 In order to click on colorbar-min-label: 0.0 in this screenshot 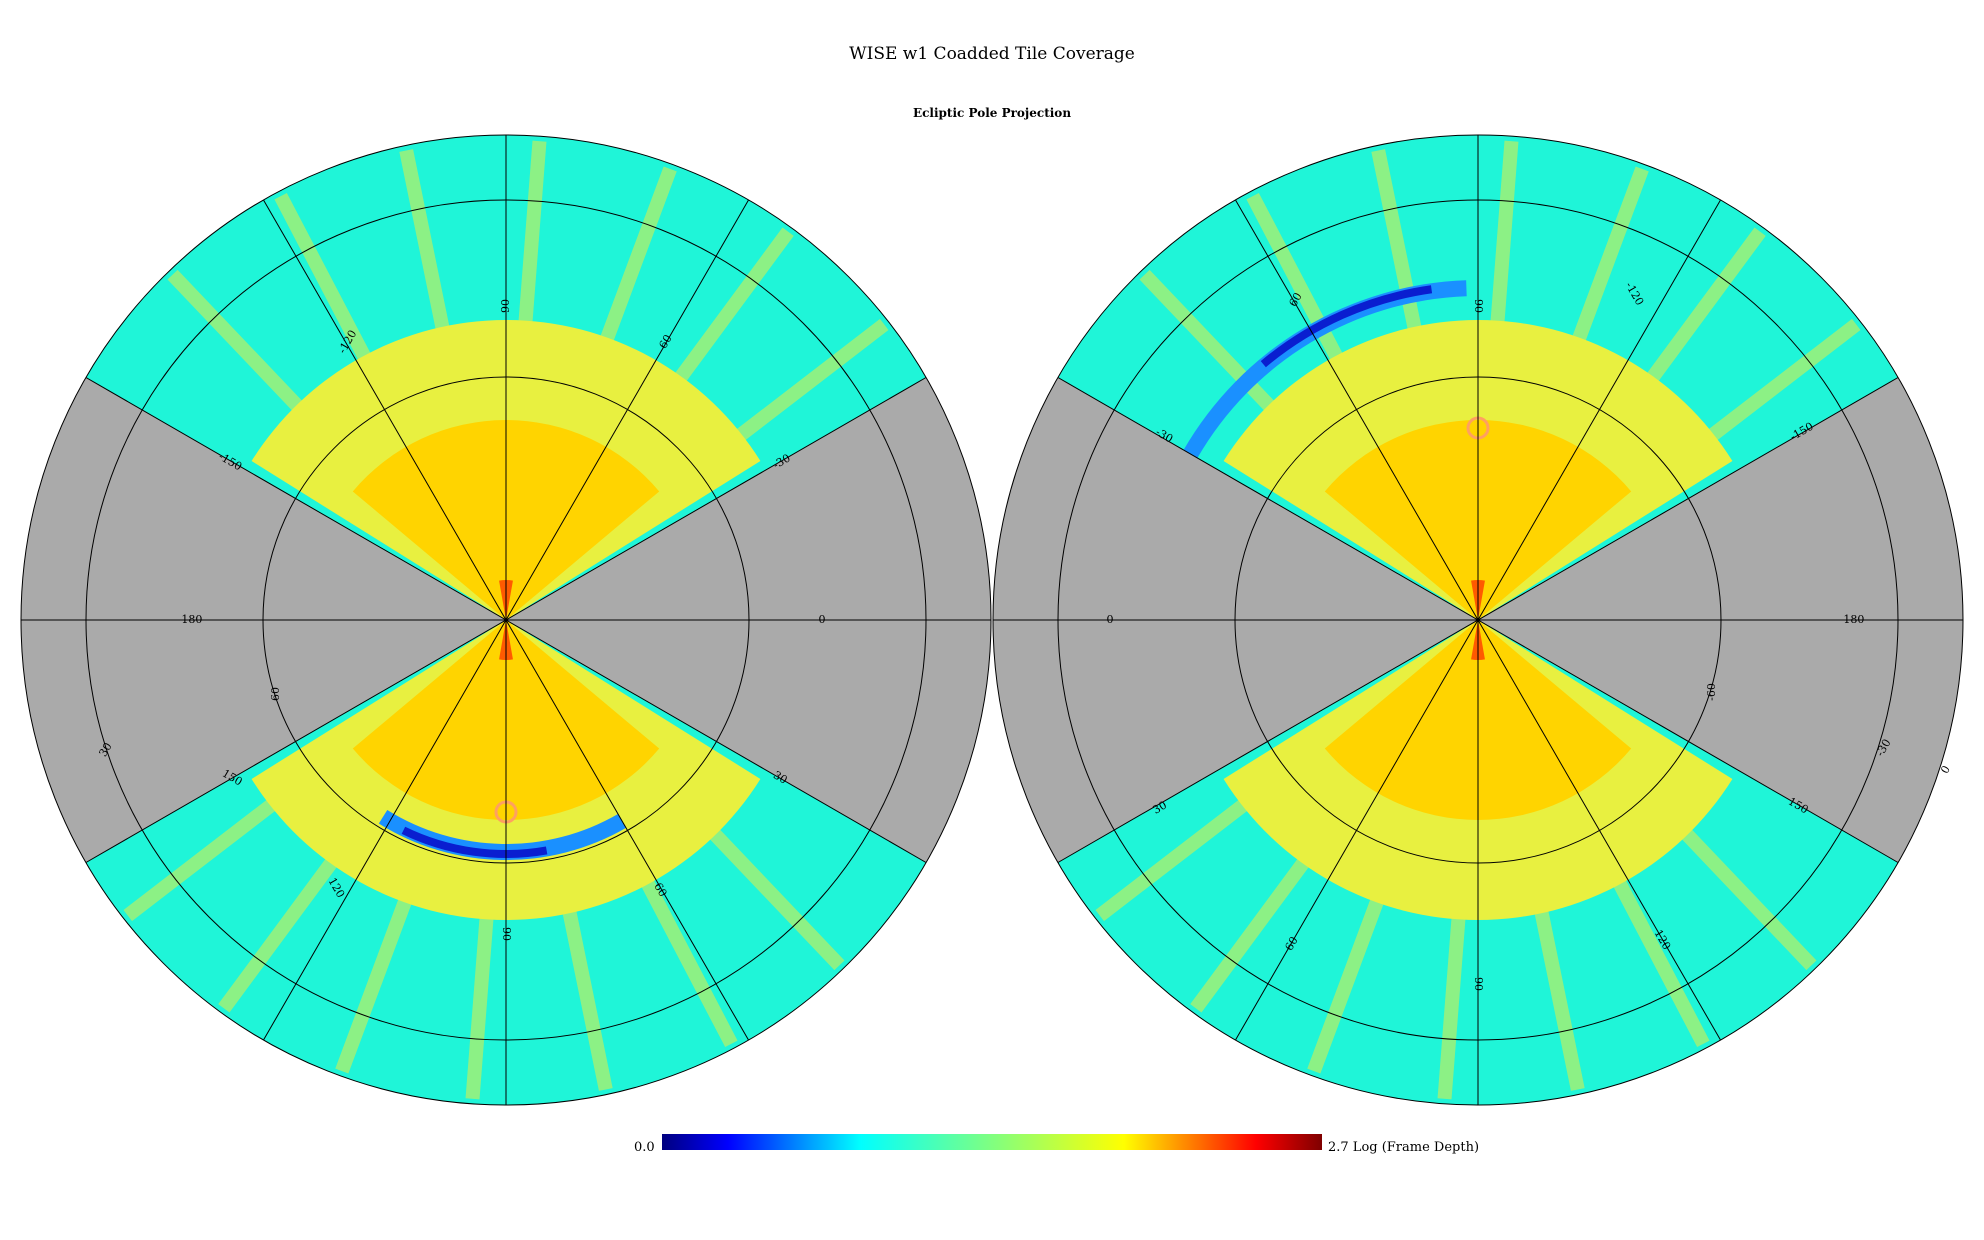, I will do `click(644, 1147)`.